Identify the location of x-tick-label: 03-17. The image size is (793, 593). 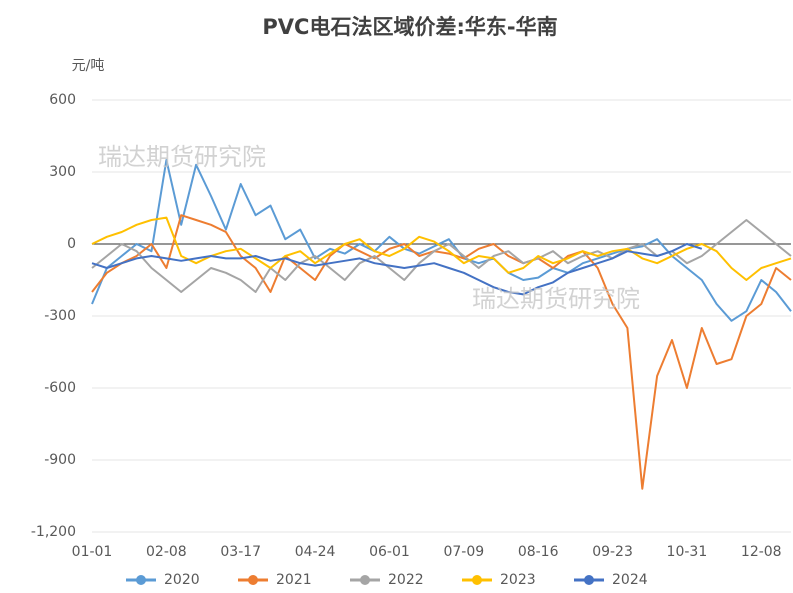
(240, 552).